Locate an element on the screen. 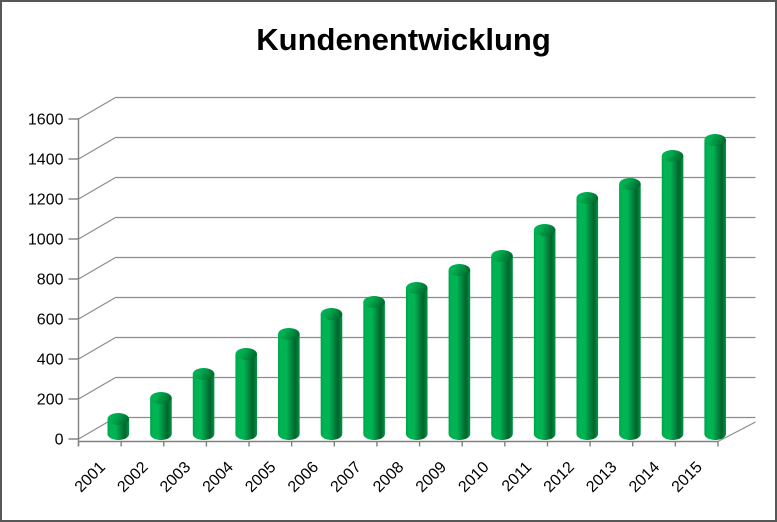 The image size is (777, 522). bar-2011 is located at coordinates (544, 332).